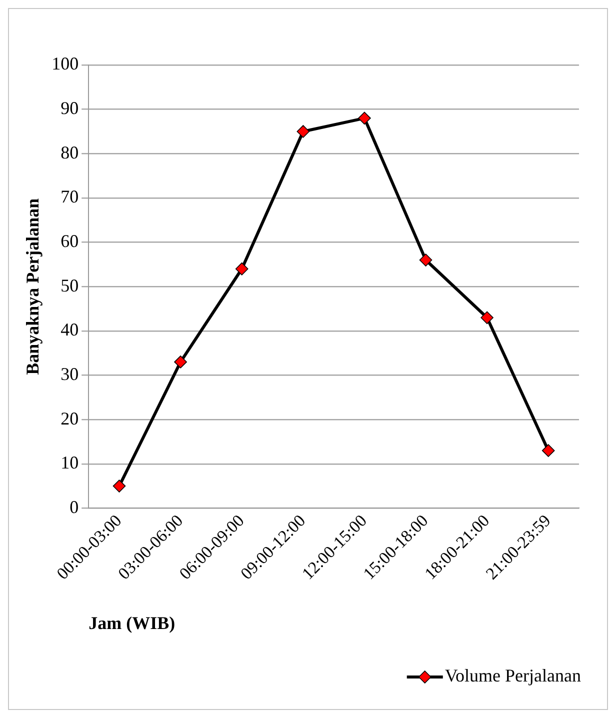 This screenshot has width=616, height=717. I want to click on y-tick-label: 0, so click(74, 506).